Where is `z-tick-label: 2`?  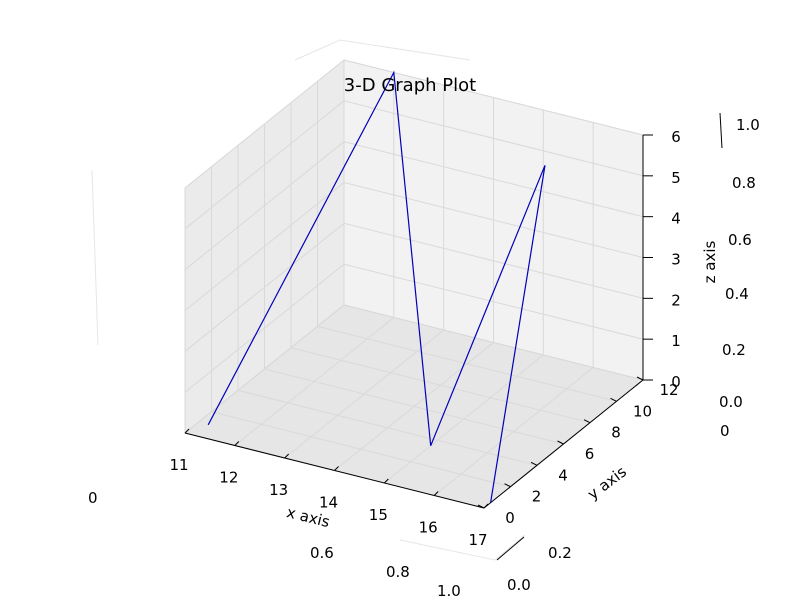
z-tick-label: 2 is located at coordinates (676, 300).